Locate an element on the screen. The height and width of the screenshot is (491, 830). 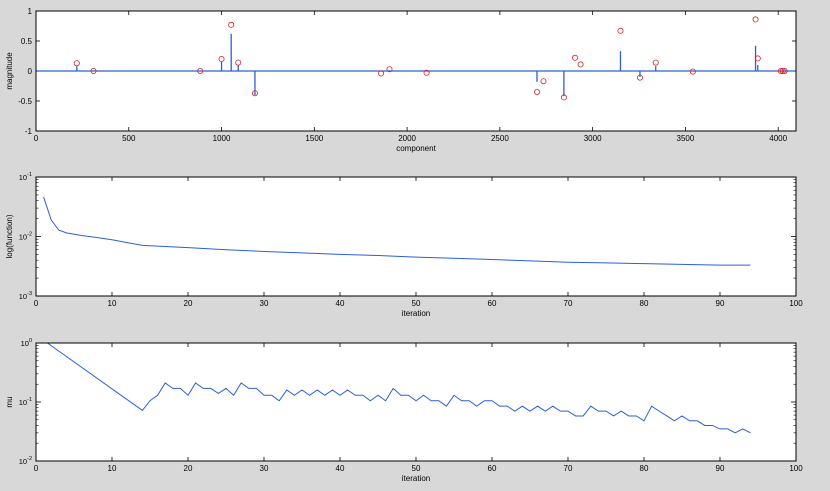
y-tick-label: 0.5 is located at coordinates (27, 41).